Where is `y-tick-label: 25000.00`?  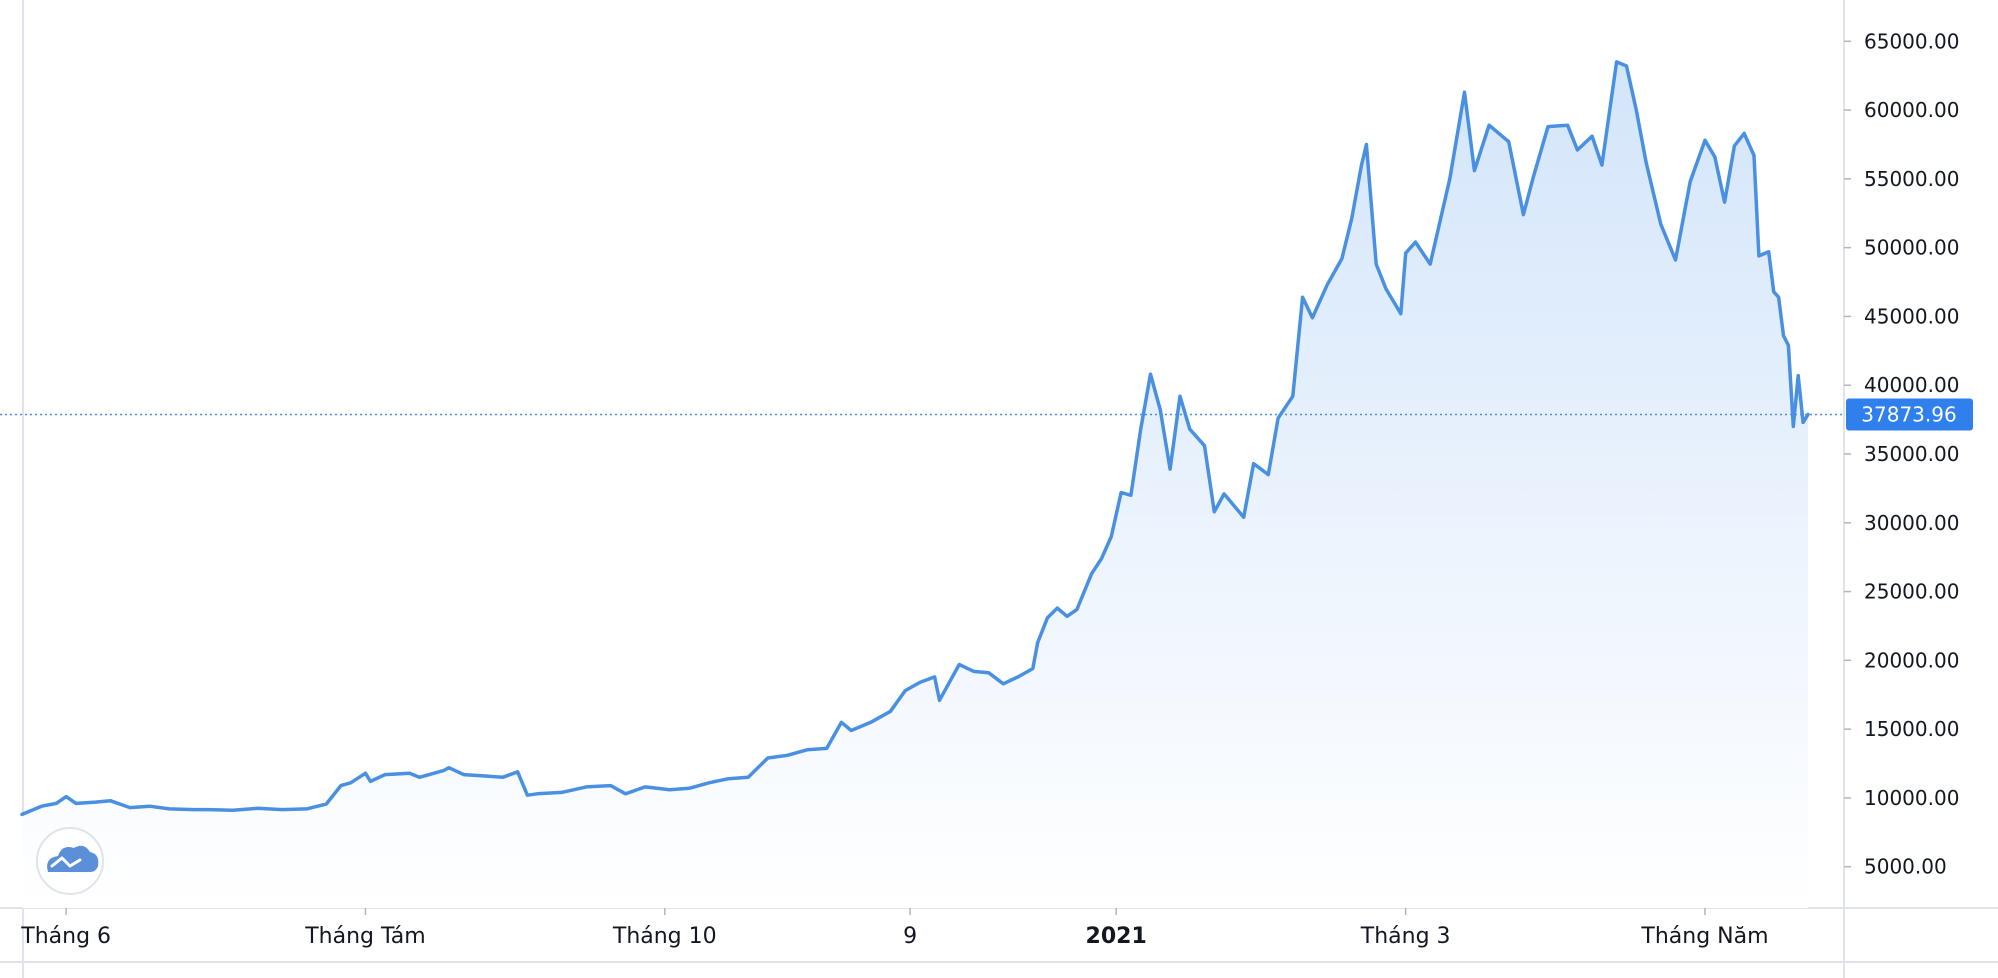 y-tick-label: 25000.00 is located at coordinates (1911, 592).